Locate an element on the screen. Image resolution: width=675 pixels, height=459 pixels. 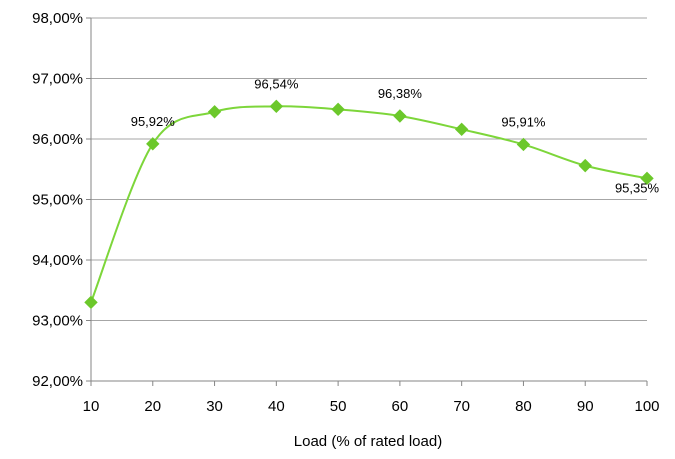
x-tick-label: 50 is located at coordinates (338, 406).